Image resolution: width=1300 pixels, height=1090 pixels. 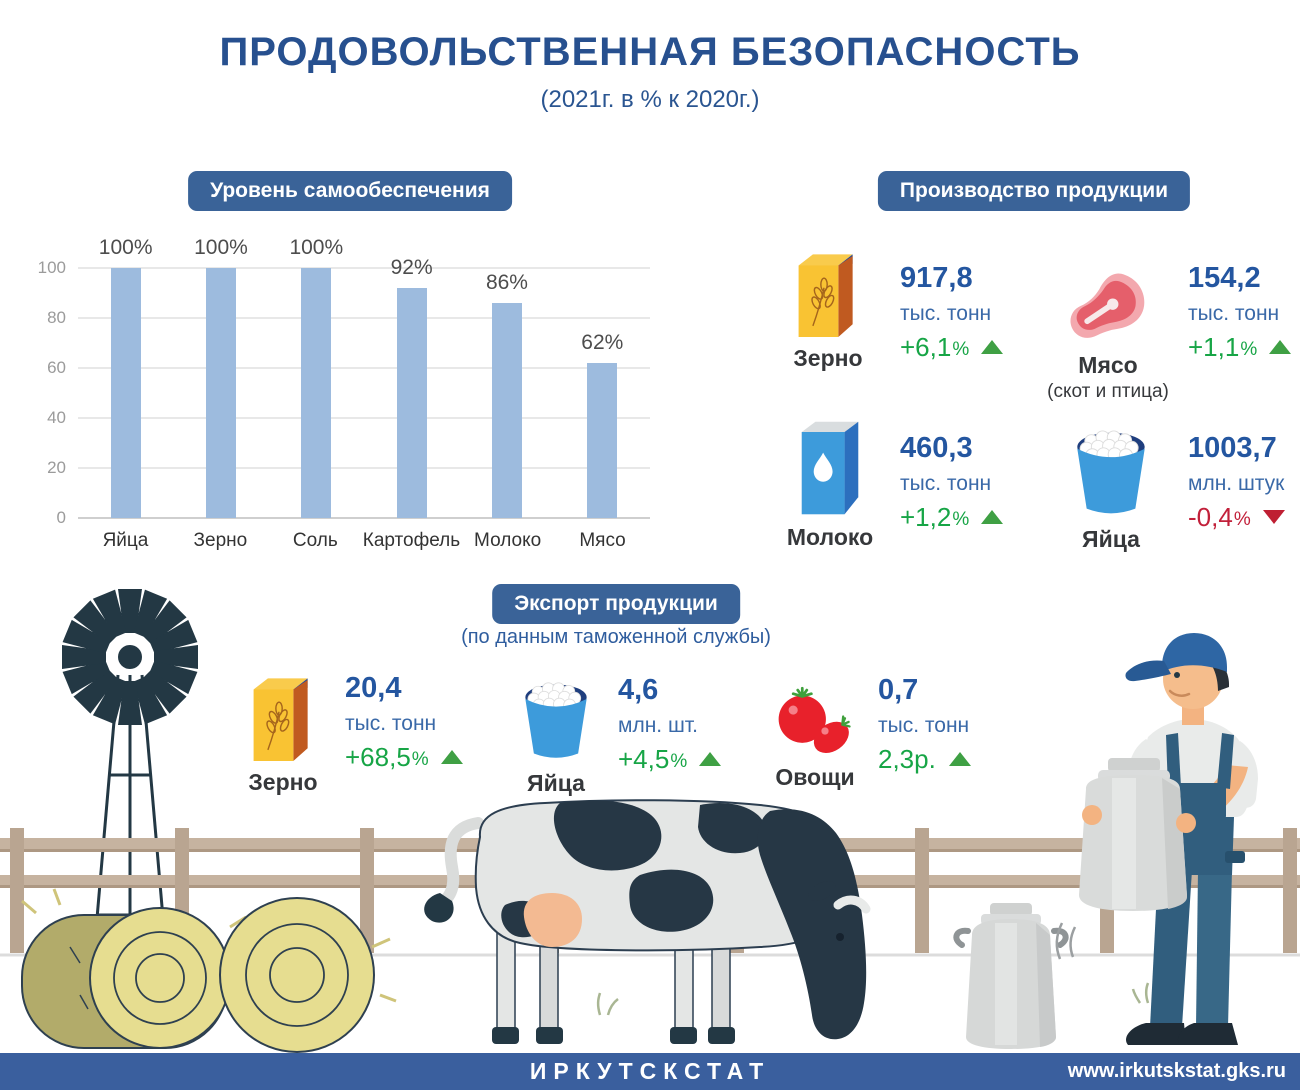 I want to click on x-tick-Соль: Соль, so click(x=315, y=540).